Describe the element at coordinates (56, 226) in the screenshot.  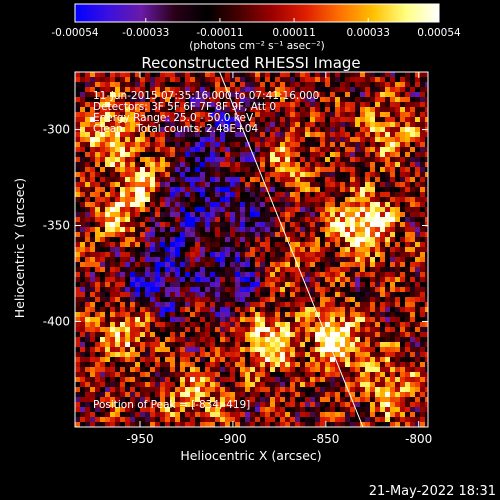
I see `y-tick-label: -350` at that location.